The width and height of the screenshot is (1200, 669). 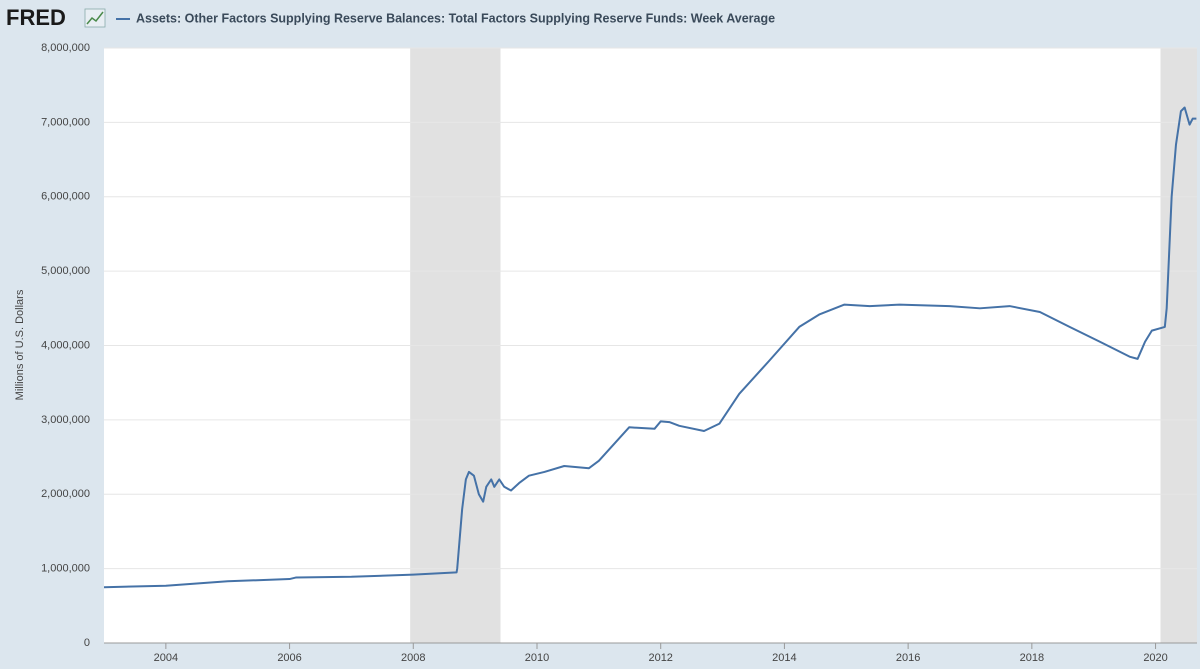 I want to click on logo-icon, so click(x=95, y=18).